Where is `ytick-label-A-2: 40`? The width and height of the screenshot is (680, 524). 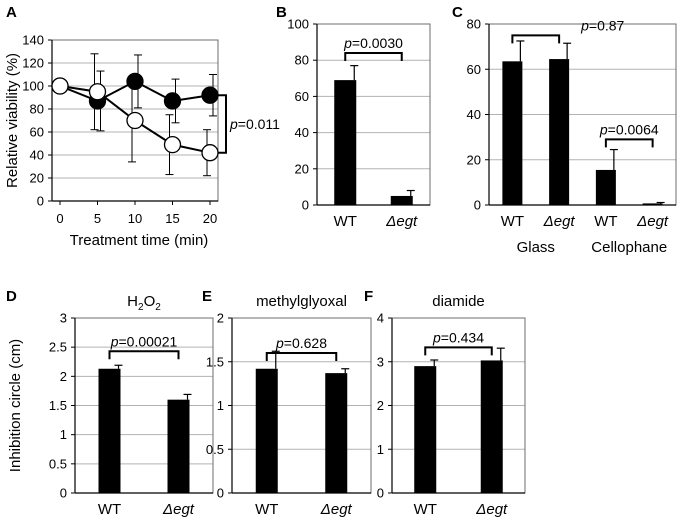
ytick-label-A-2: 40 is located at coordinates (37, 155).